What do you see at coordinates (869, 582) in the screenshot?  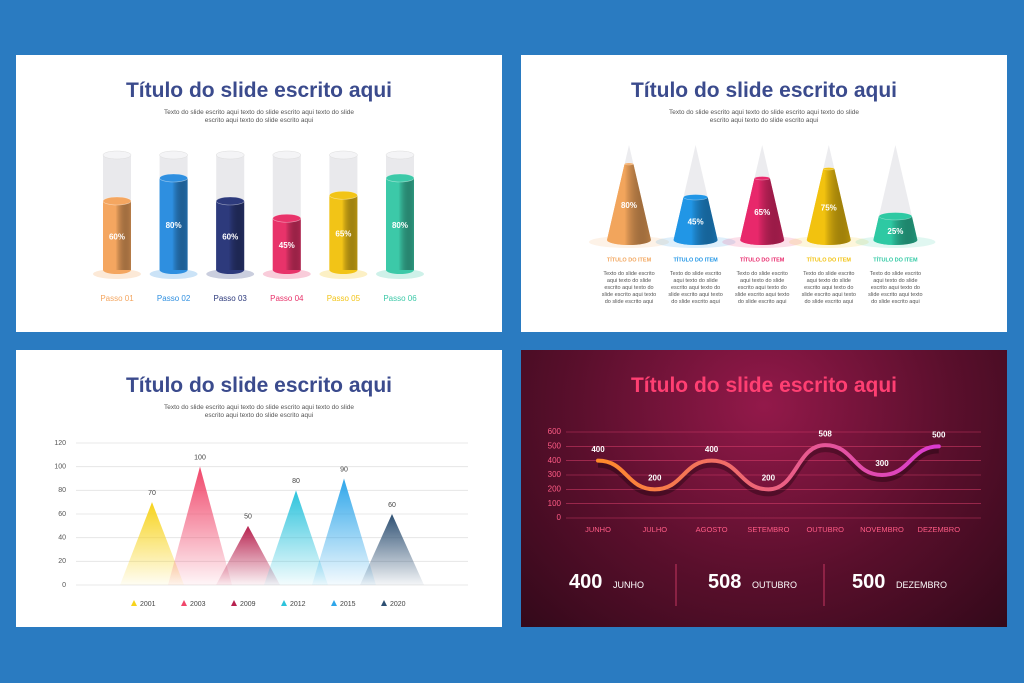 I see `stat-value: 500` at bounding box center [869, 582].